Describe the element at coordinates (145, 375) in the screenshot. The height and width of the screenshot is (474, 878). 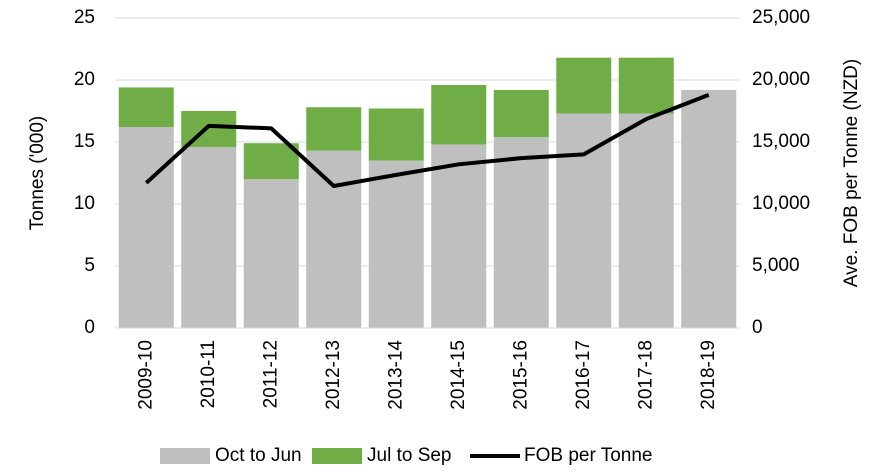
I see `x-tick-label: 2009-10` at that location.